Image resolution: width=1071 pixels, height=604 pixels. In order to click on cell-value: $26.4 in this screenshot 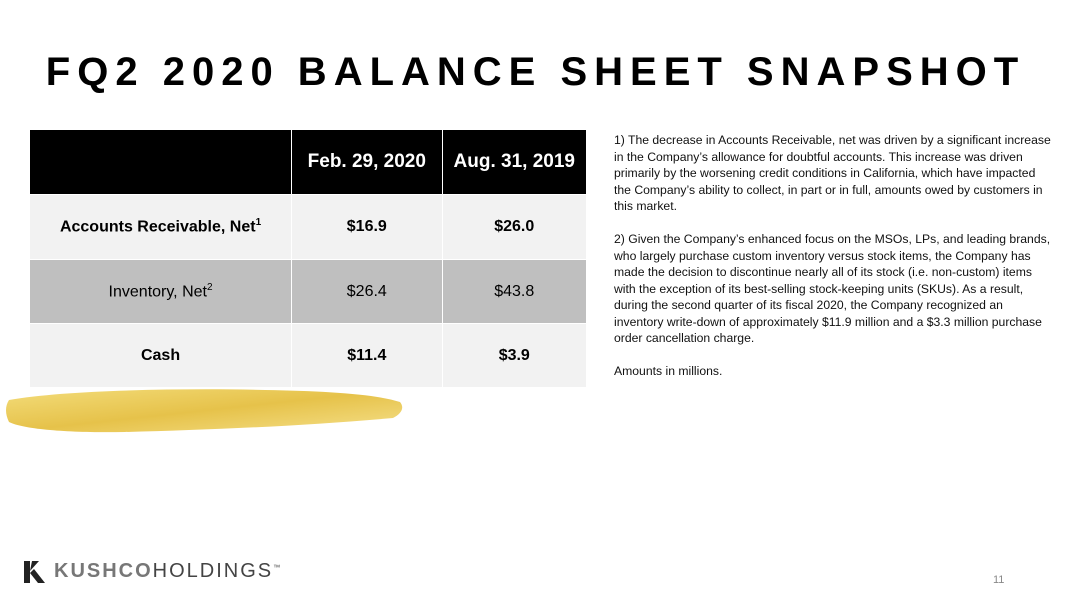, I will do `click(367, 291)`.